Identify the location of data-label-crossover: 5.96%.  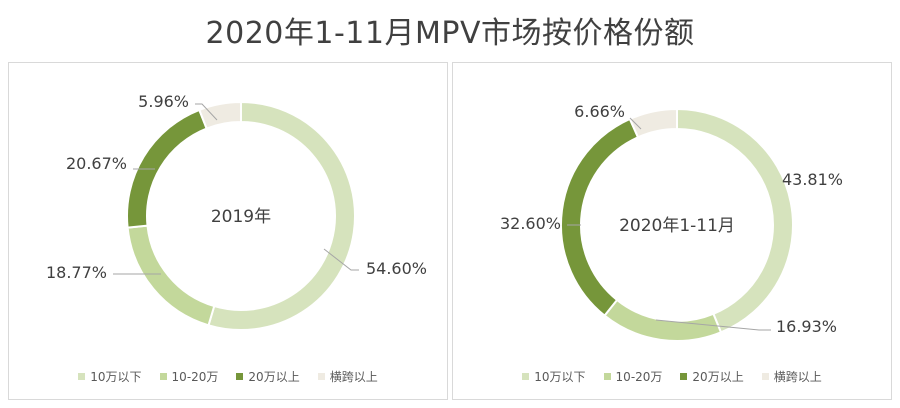
(163, 101).